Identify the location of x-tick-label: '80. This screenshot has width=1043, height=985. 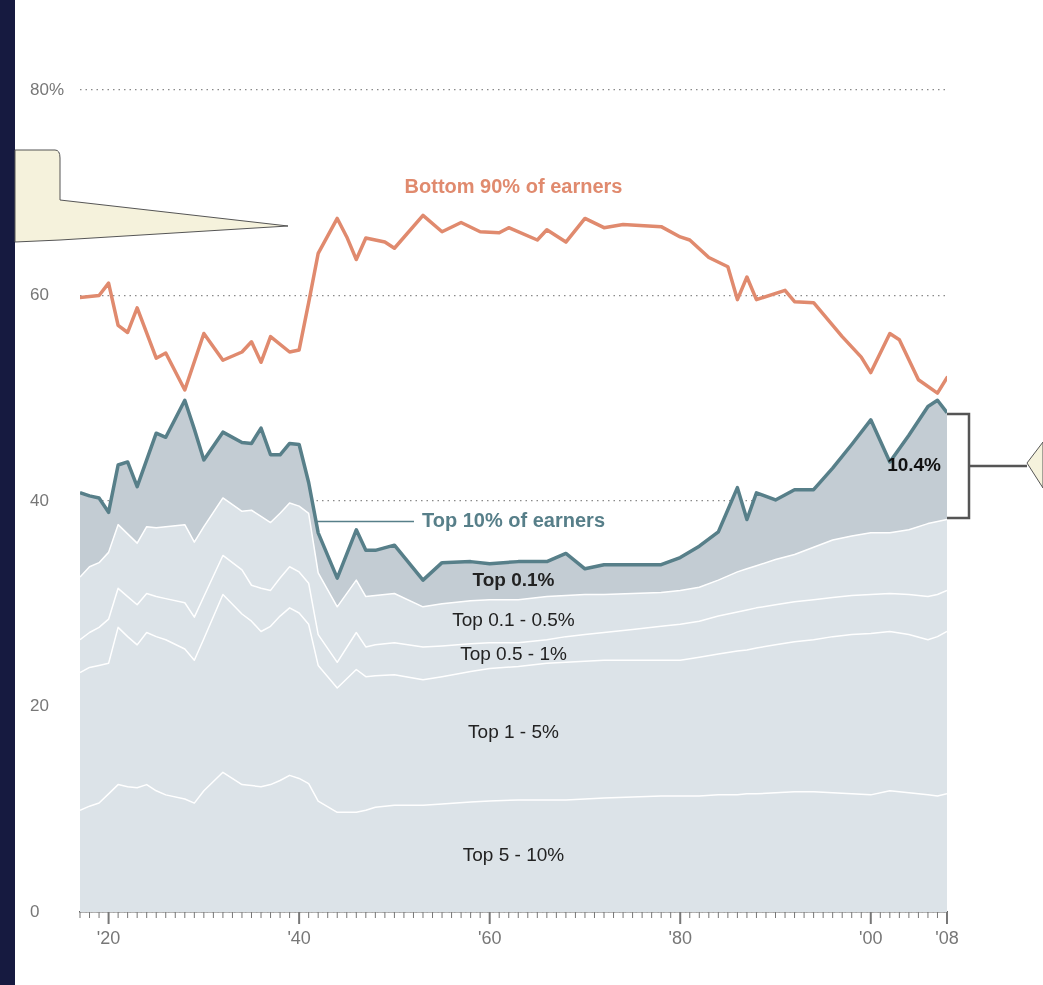
(680, 937).